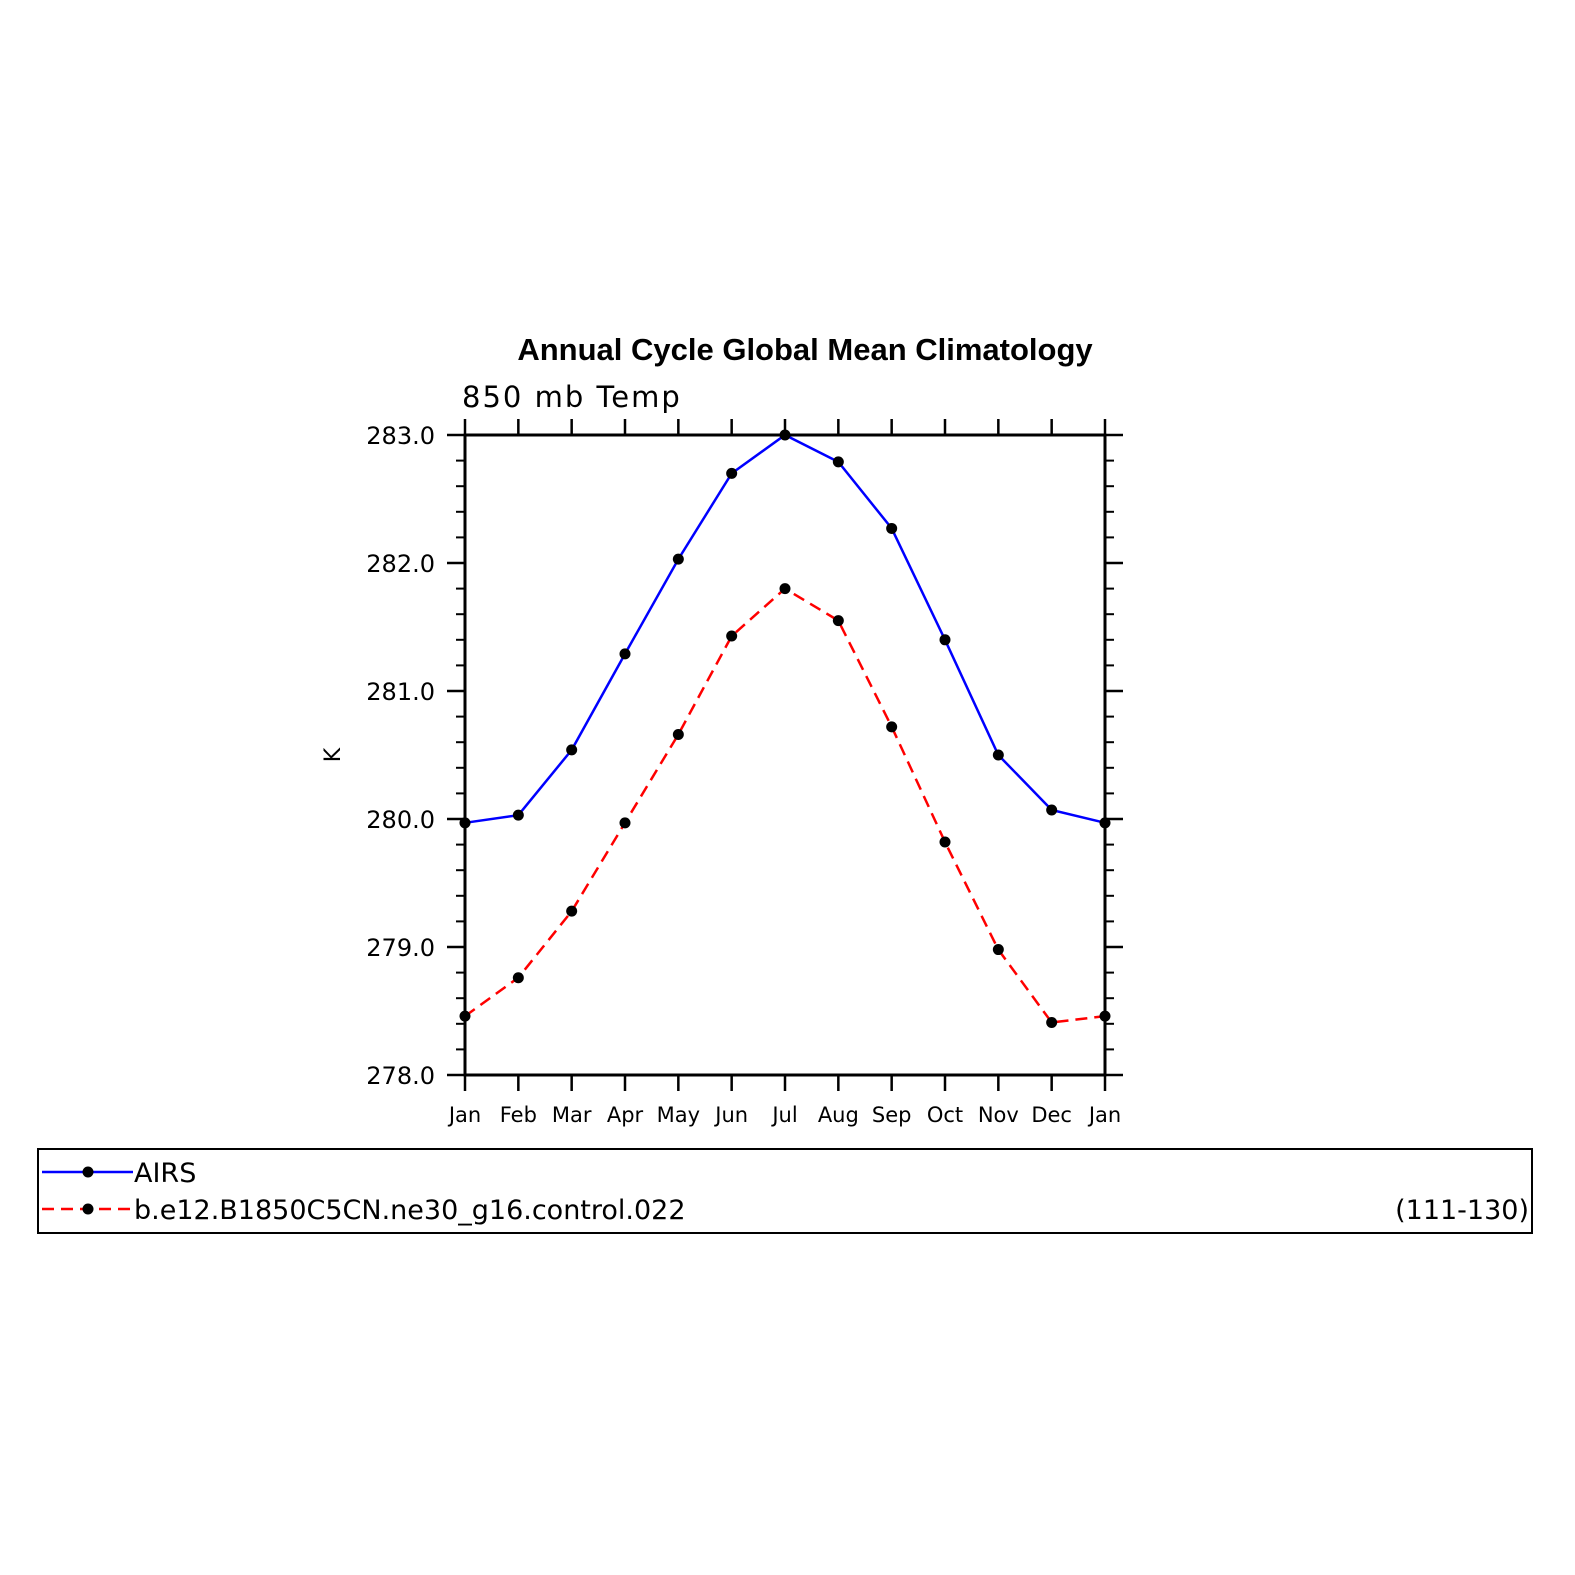 The width and height of the screenshot is (1575, 1575). Describe the element at coordinates (400, 820) in the screenshot. I see `y-tick-label: 280.0` at that location.